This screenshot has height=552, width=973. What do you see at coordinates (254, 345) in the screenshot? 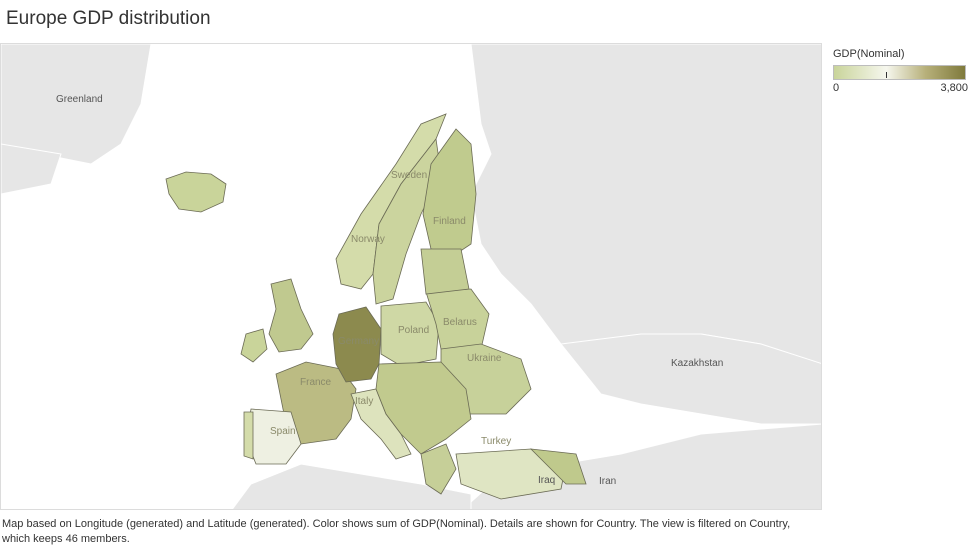
I see `ireland-shape` at bounding box center [254, 345].